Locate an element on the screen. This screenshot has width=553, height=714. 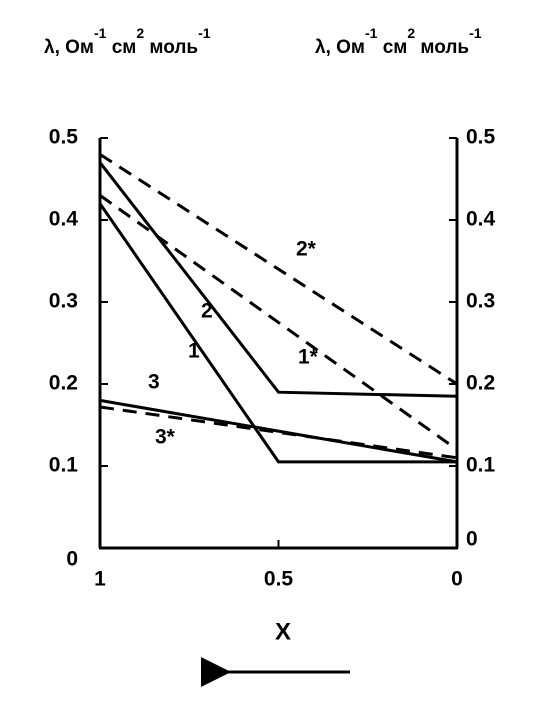
y2-axis-label: λ, Ом-1 см2 моль-1 is located at coordinates (398, 41).